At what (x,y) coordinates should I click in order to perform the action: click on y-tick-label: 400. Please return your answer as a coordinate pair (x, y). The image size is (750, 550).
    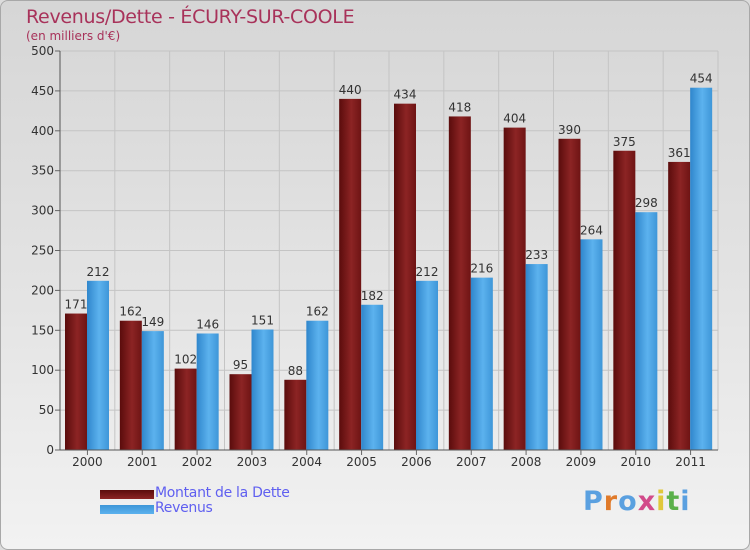
    Looking at the image, I should click on (42, 131).